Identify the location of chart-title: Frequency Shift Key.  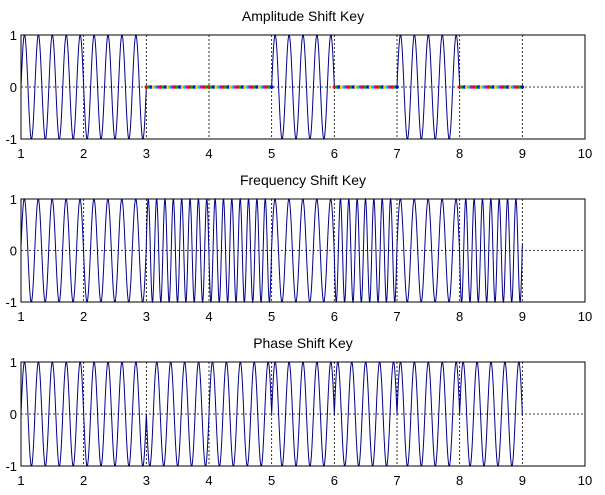
(303, 180).